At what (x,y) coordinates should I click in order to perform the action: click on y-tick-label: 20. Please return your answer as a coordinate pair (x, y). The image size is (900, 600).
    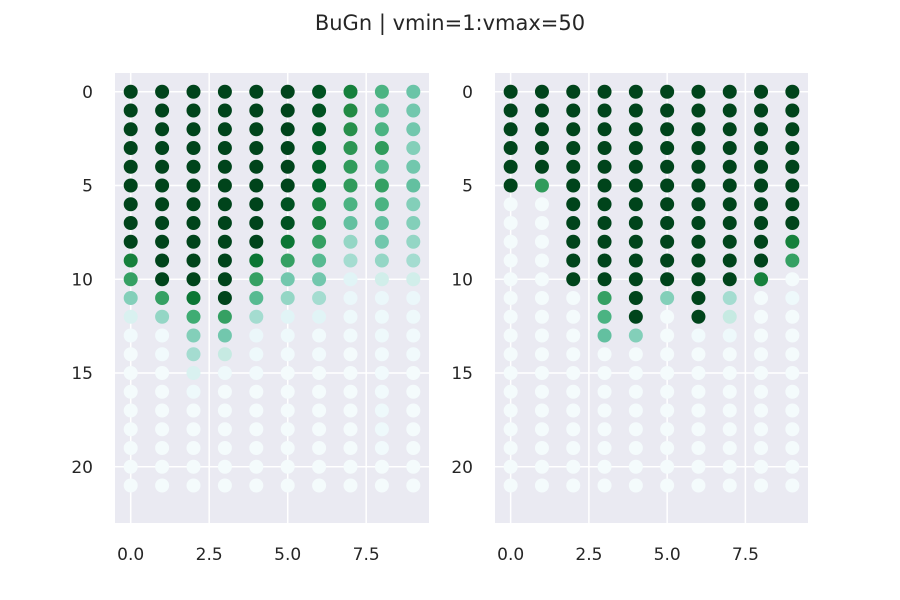
    Looking at the image, I should click on (82, 468).